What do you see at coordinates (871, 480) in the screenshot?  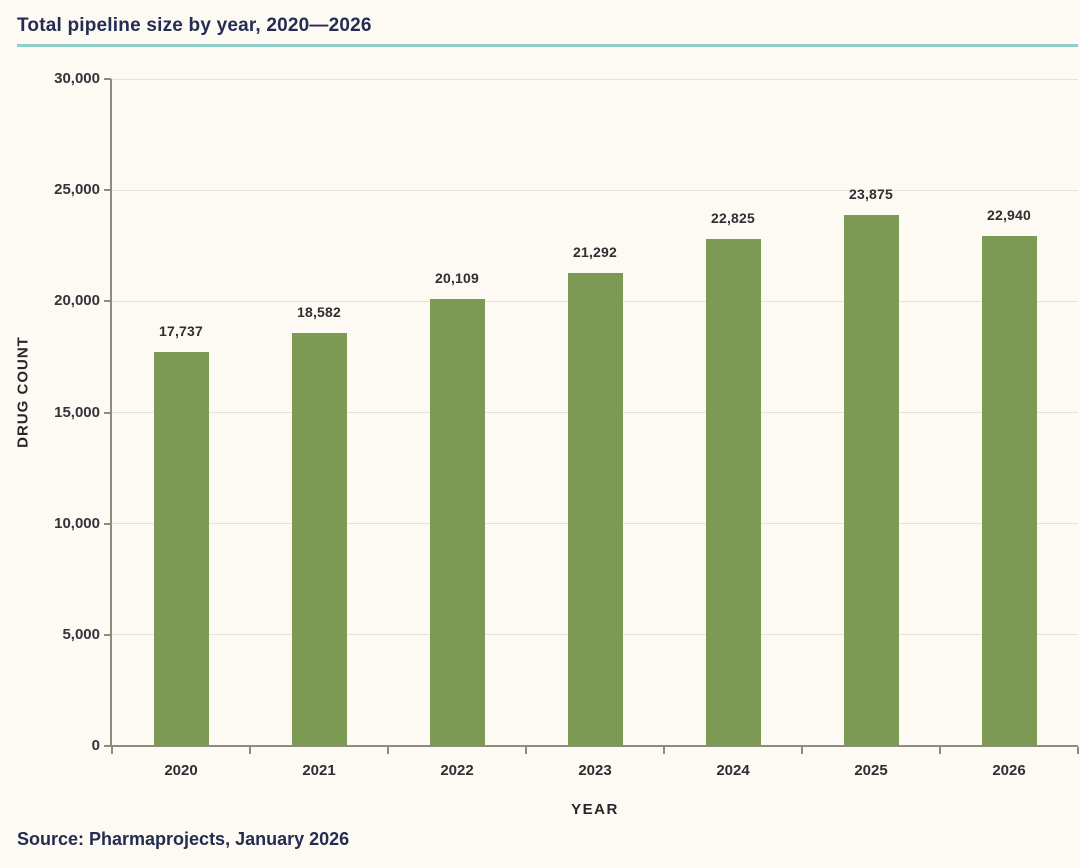 I see `bar-2025` at bounding box center [871, 480].